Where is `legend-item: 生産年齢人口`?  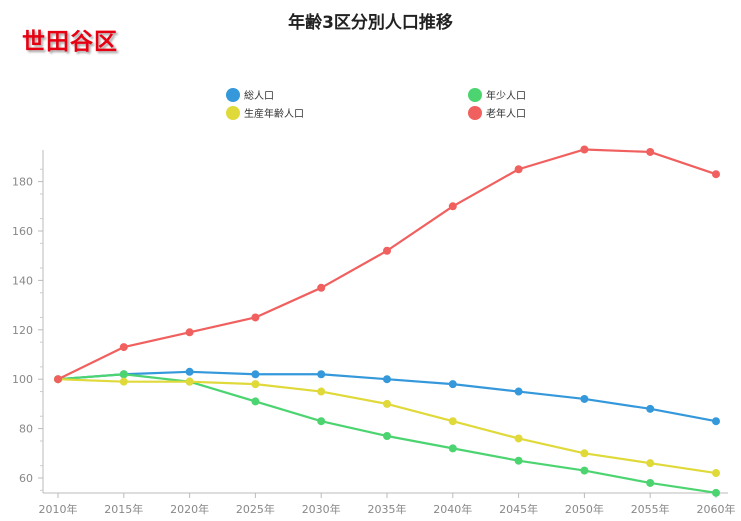 legend-item: 生産年齢人口 is located at coordinates (265, 113).